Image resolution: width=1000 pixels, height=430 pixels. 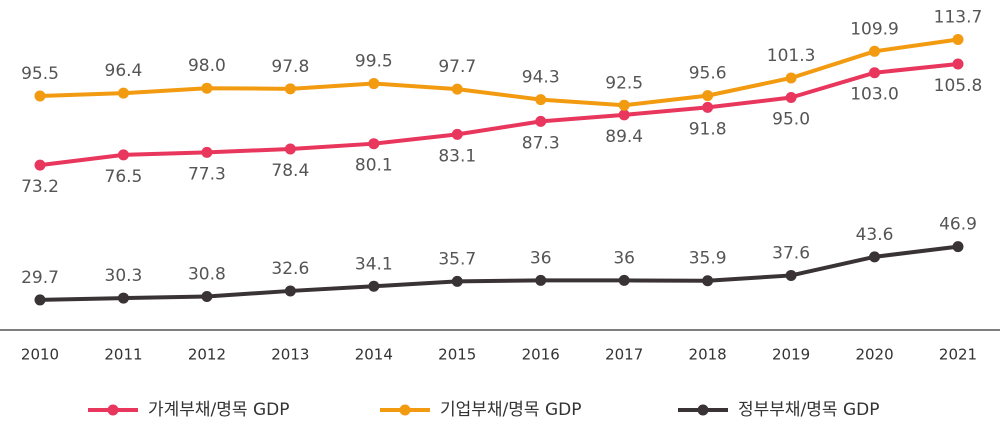 What do you see at coordinates (124, 71) in the screenshot?
I see `data-label: 96.4` at bounding box center [124, 71].